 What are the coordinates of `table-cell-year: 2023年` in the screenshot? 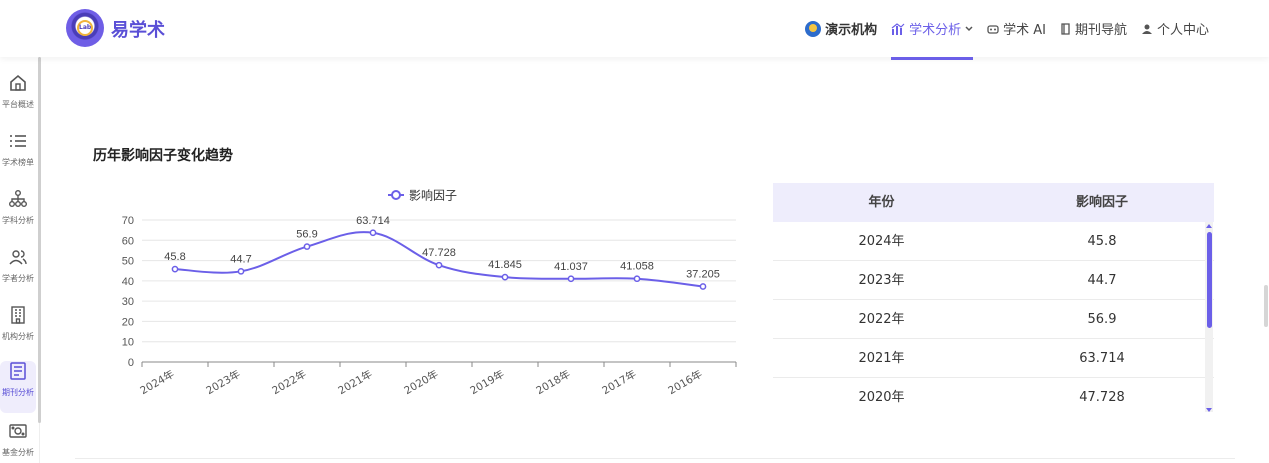 It's located at (881, 280).